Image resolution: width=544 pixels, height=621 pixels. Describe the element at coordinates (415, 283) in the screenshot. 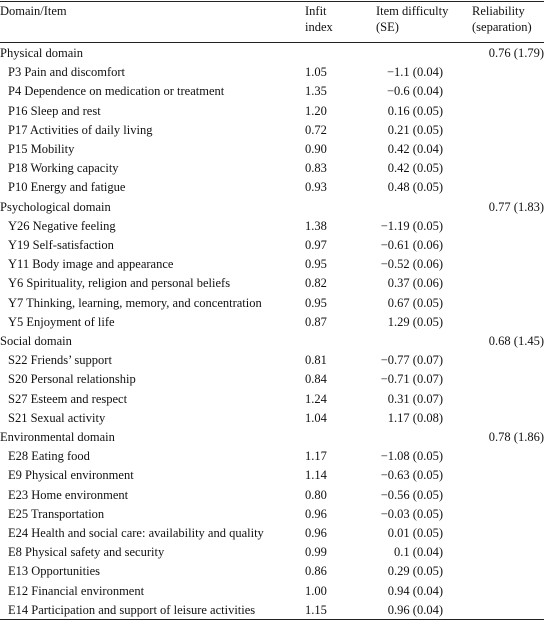

I see `item-difficulty: 0.37 (0.06)` at that location.